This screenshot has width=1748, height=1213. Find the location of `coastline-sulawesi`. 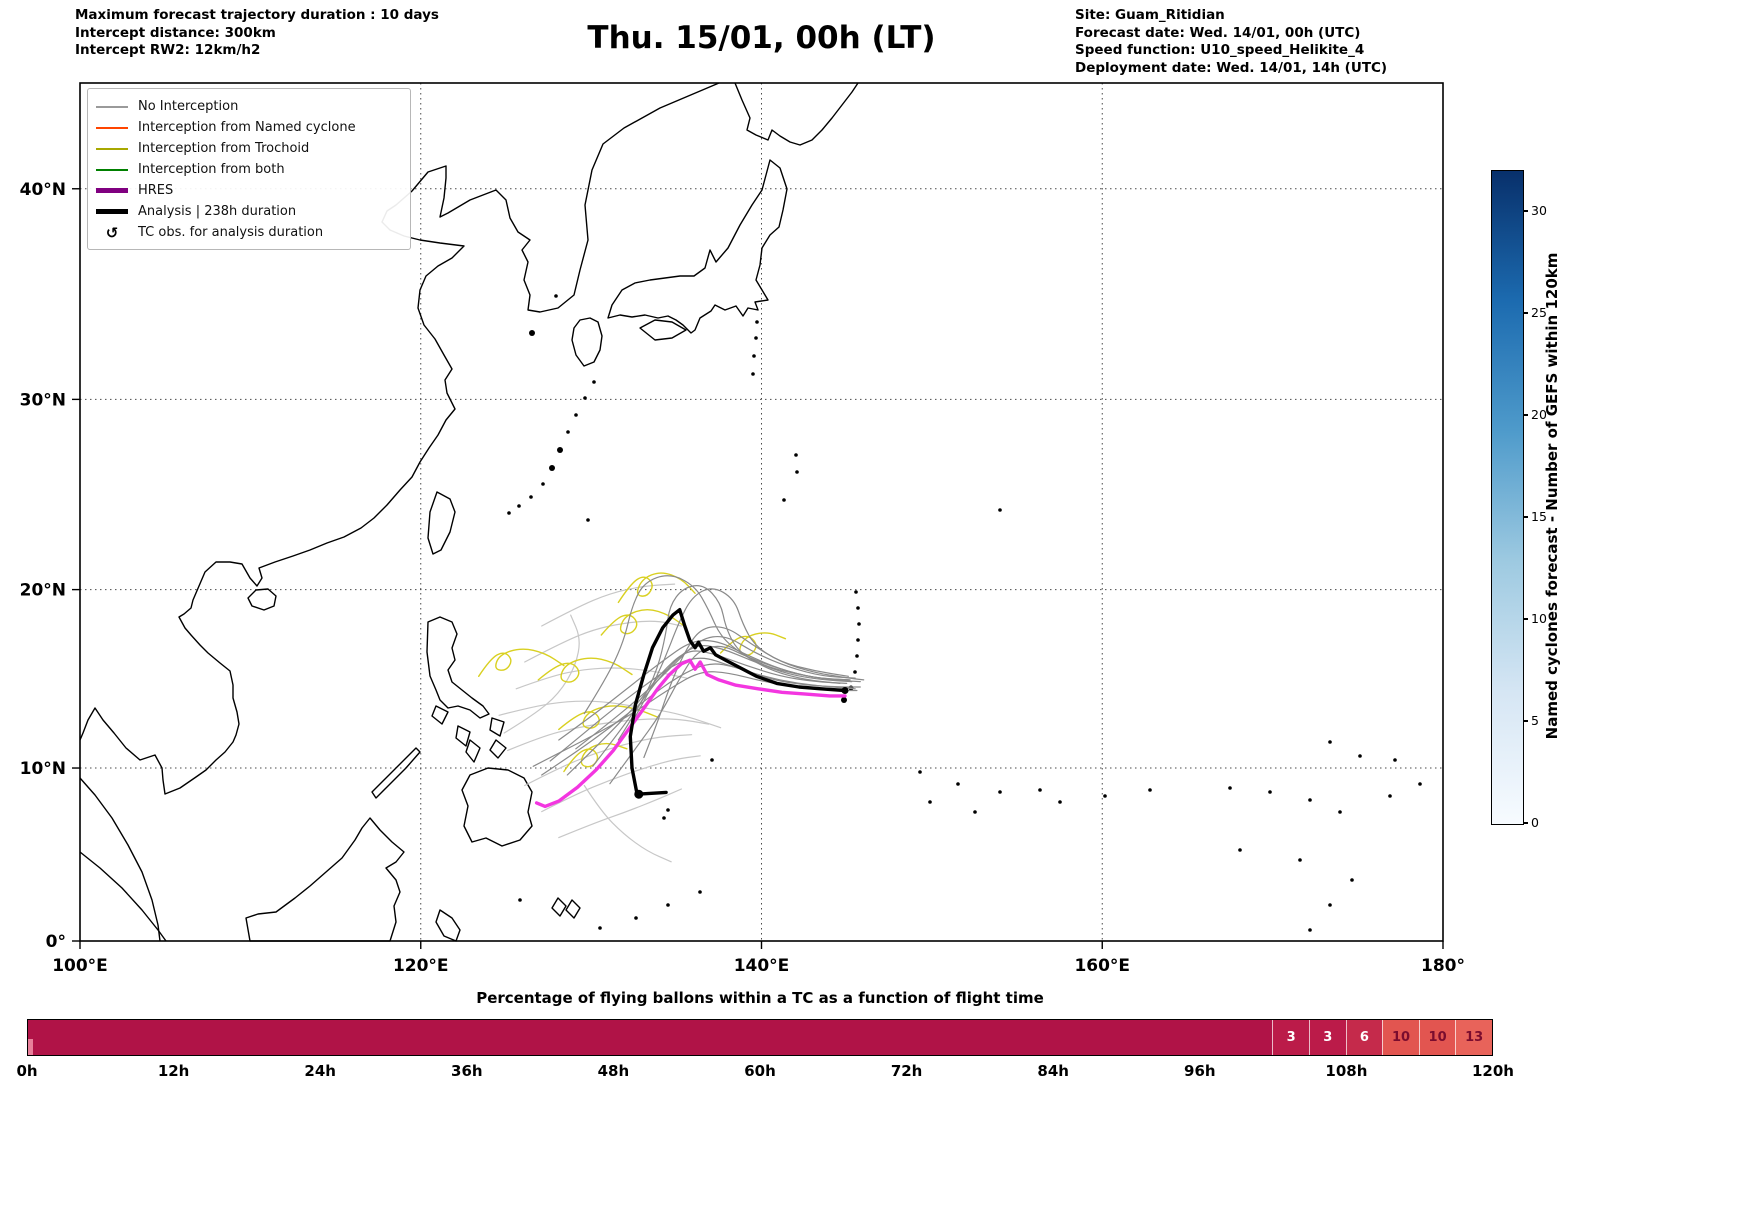

coastline-sulawesi is located at coordinates (448, 925).